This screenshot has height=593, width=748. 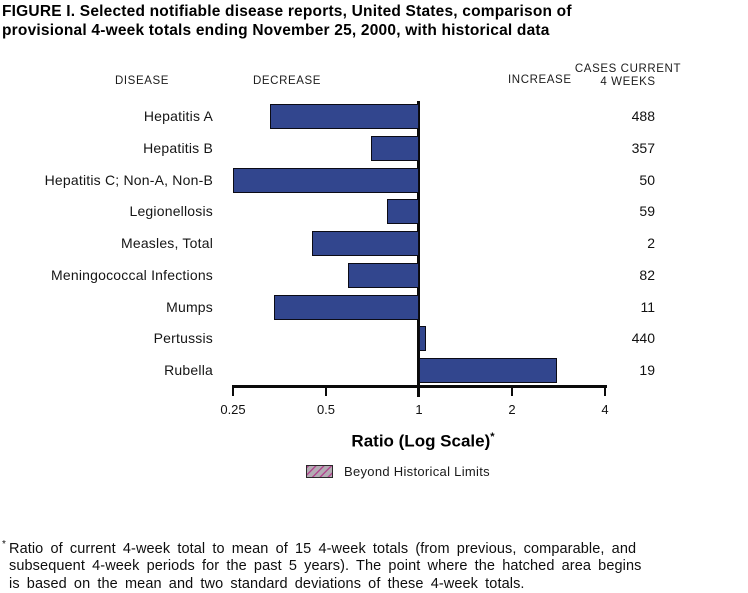 I want to click on cases-value: 50, so click(x=647, y=180).